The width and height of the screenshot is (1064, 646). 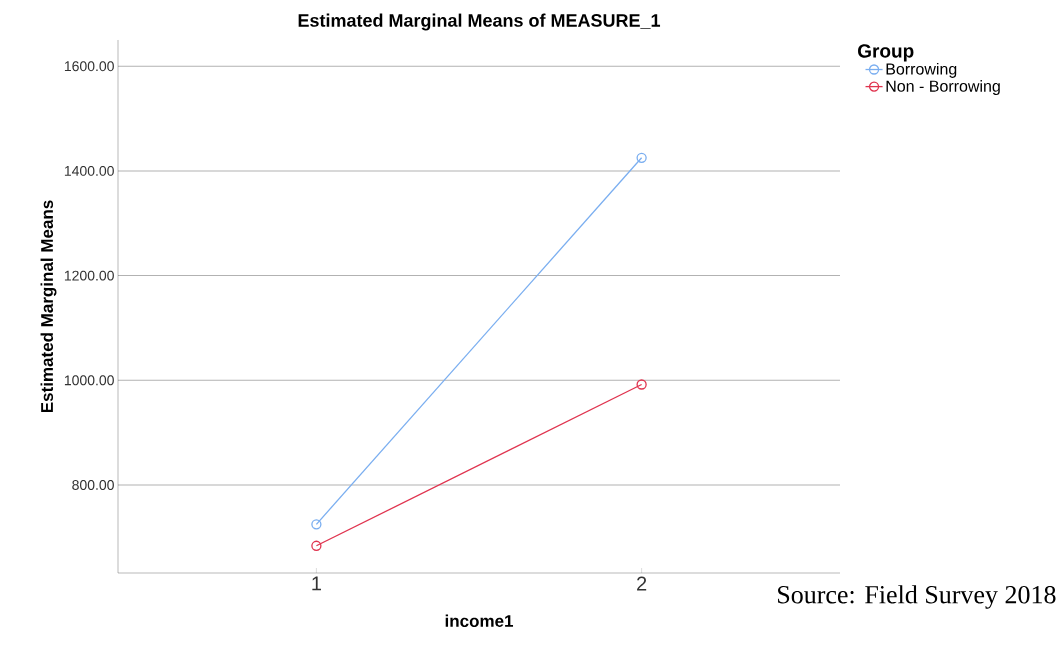 What do you see at coordinates (642, 583) in the screenshot?
I see `x-tick-label: 2` at bounding box center [642, 583].